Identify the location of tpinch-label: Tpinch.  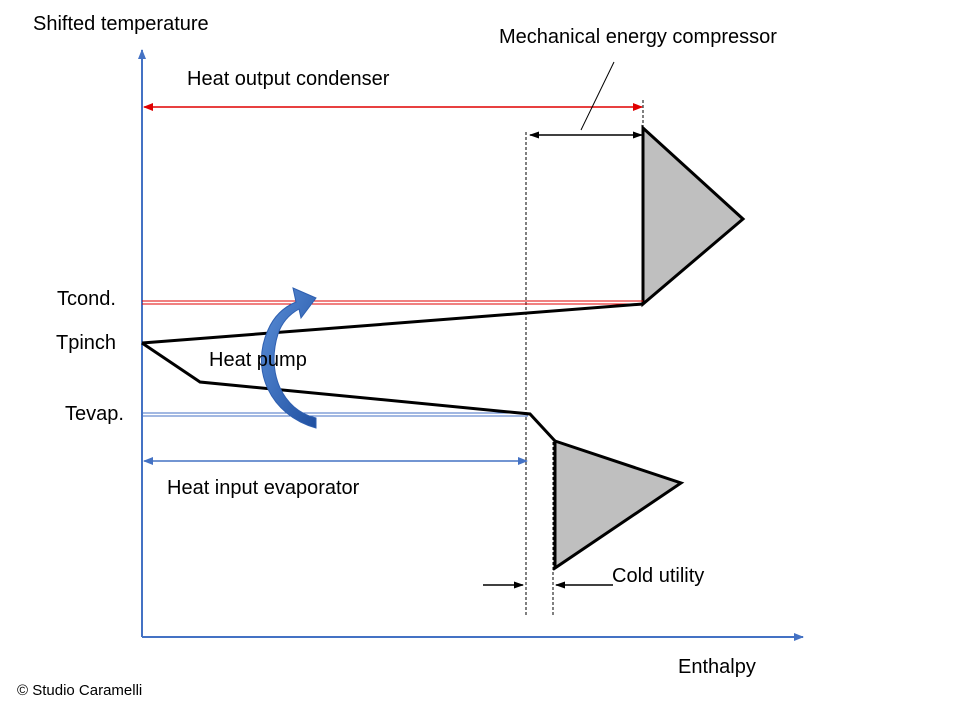
(86, 343).